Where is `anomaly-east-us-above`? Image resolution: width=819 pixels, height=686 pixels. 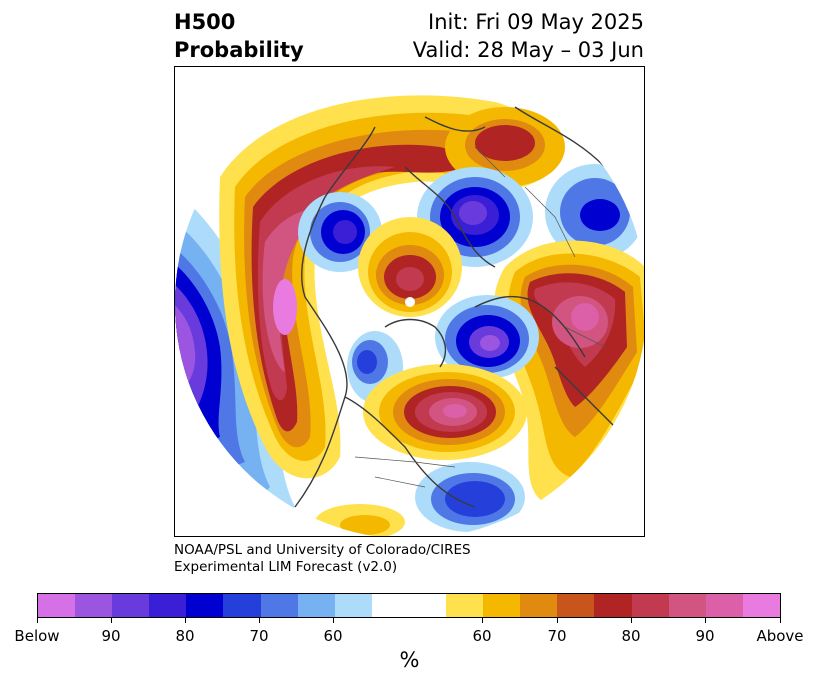
anomaly-east-us-above is located at coordinates (445, 412).